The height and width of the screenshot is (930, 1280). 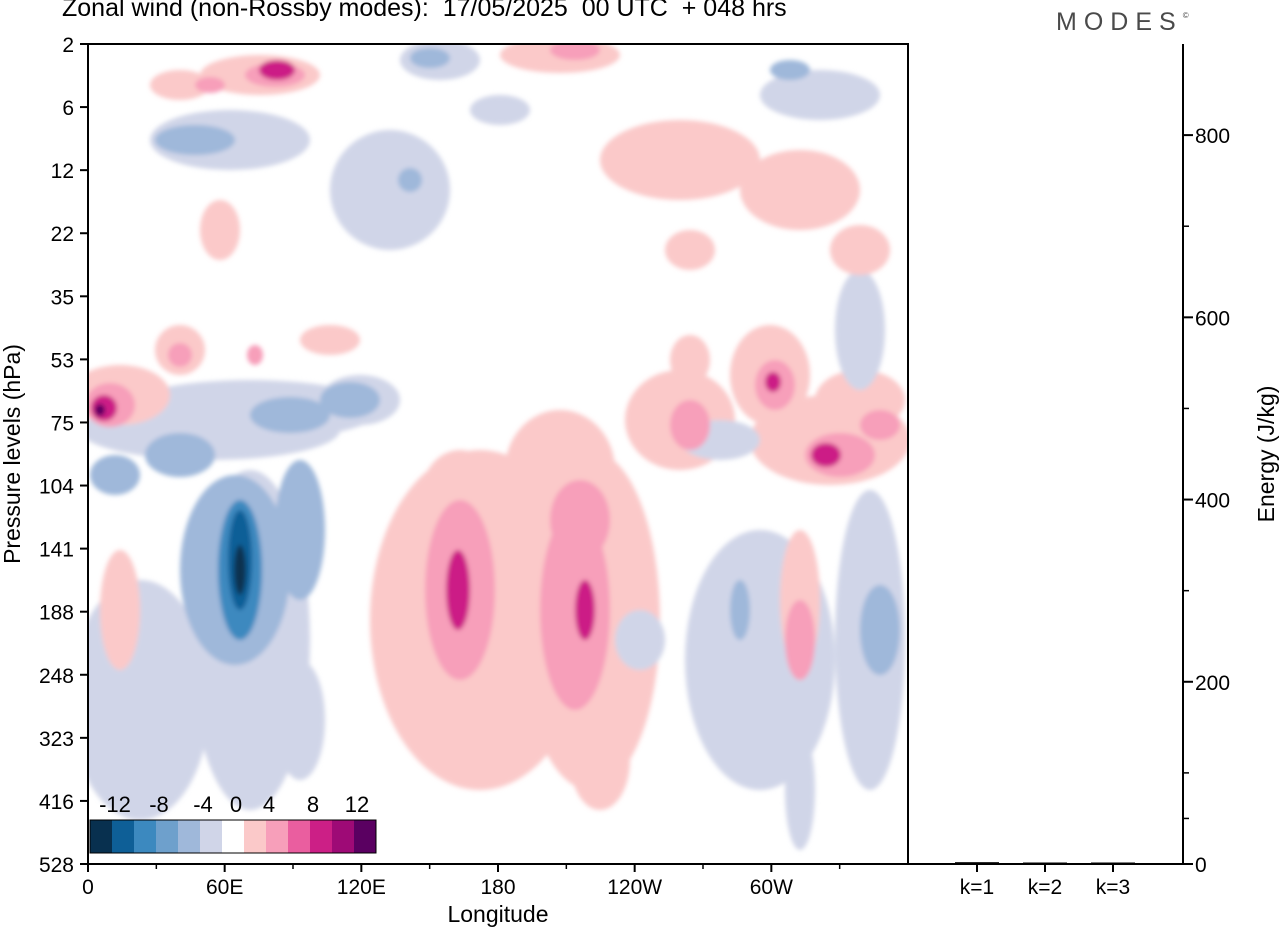 What do you see at coordinates (236, 804) in the screenshot?
I see `colorbar-tick-label: 0` at bounding box center [236, 804].